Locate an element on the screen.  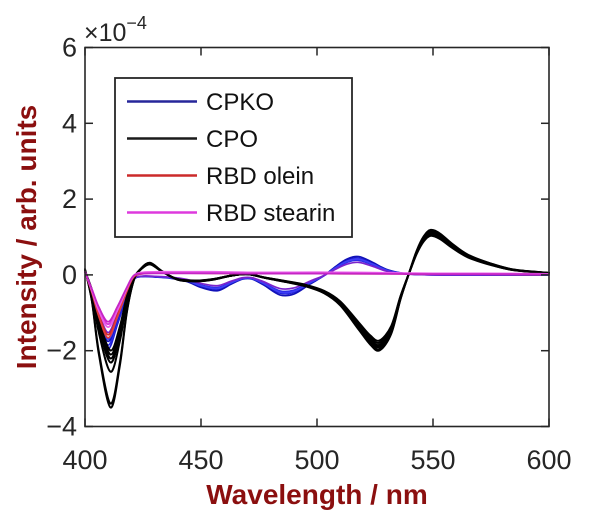
legend: CPKO CPO RBD olein RBD stearin is located at coordinates (233, 157).